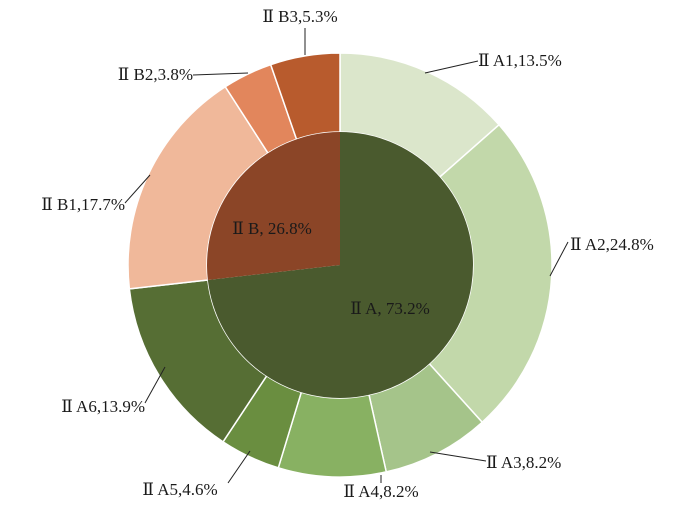 The image size is (700, 517). Describe the element at coordinates (155, 74) in the screenshot. I see `label-ii-b2: Ⅱ B2,3.8%` at that location.